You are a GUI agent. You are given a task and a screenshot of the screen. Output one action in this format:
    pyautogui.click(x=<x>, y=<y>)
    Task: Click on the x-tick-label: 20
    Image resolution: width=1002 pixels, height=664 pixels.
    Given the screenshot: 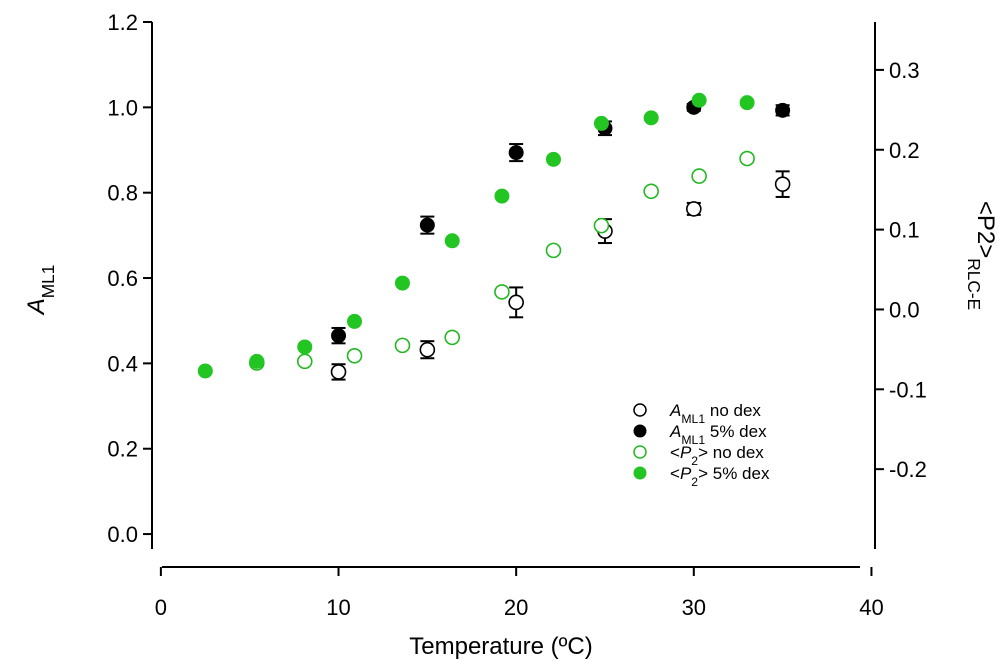 What is the action you would take?
    pyautogui.click(x=516, y=607)
    